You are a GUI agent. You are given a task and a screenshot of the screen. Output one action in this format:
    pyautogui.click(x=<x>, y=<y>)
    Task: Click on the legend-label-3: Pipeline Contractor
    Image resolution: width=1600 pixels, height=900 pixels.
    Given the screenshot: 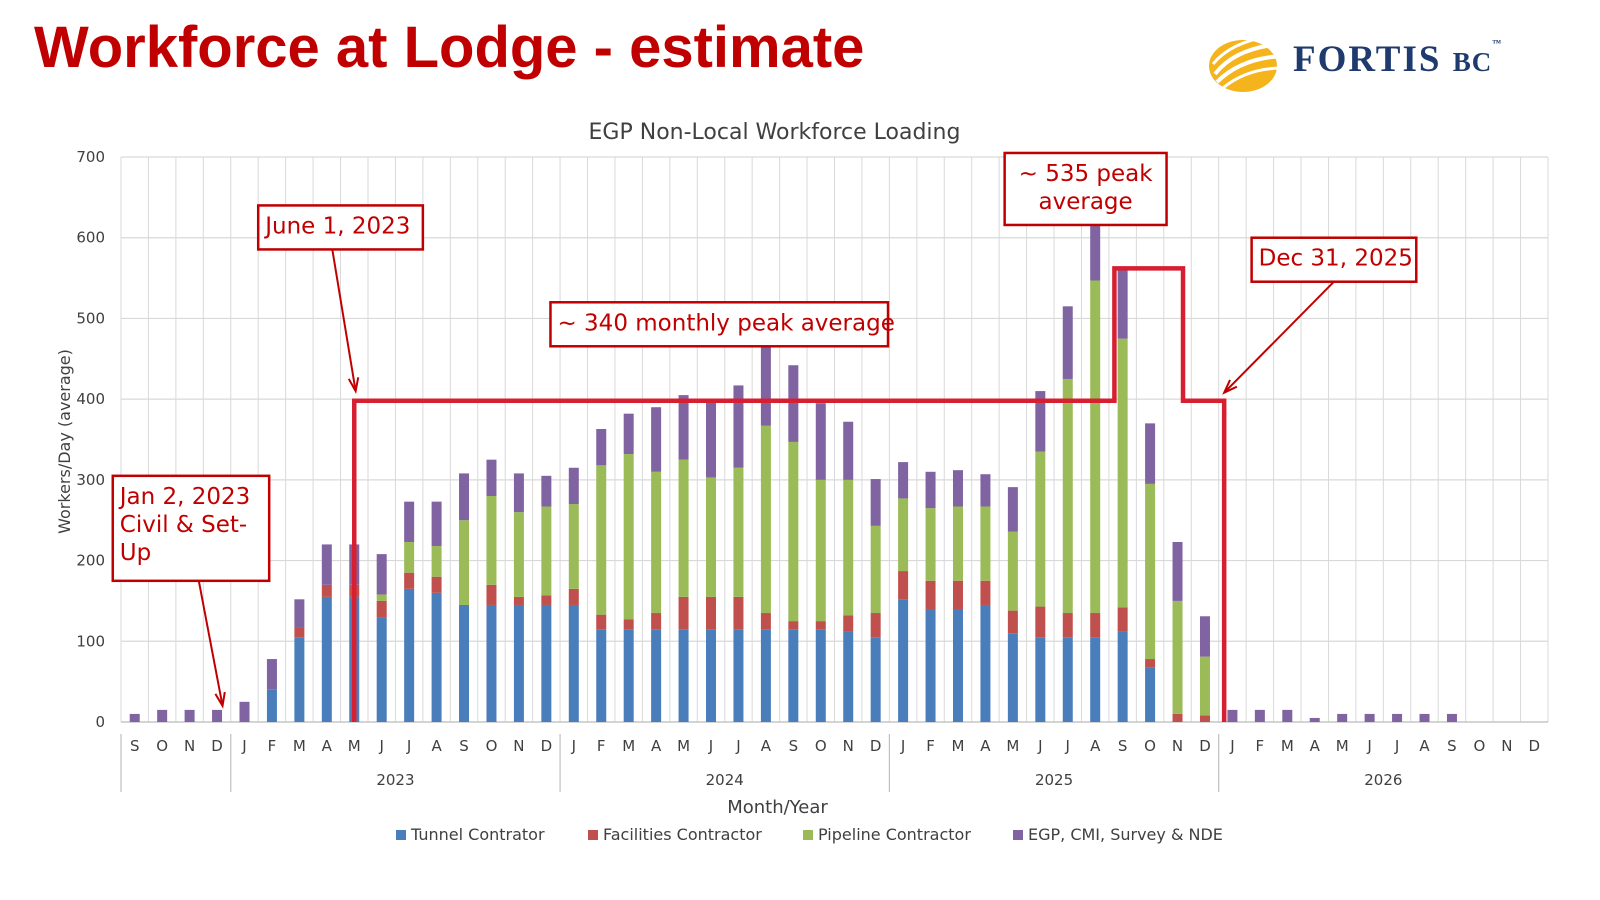 What is the action you would take?
    pyautogui.click(x=894, y=834)
    